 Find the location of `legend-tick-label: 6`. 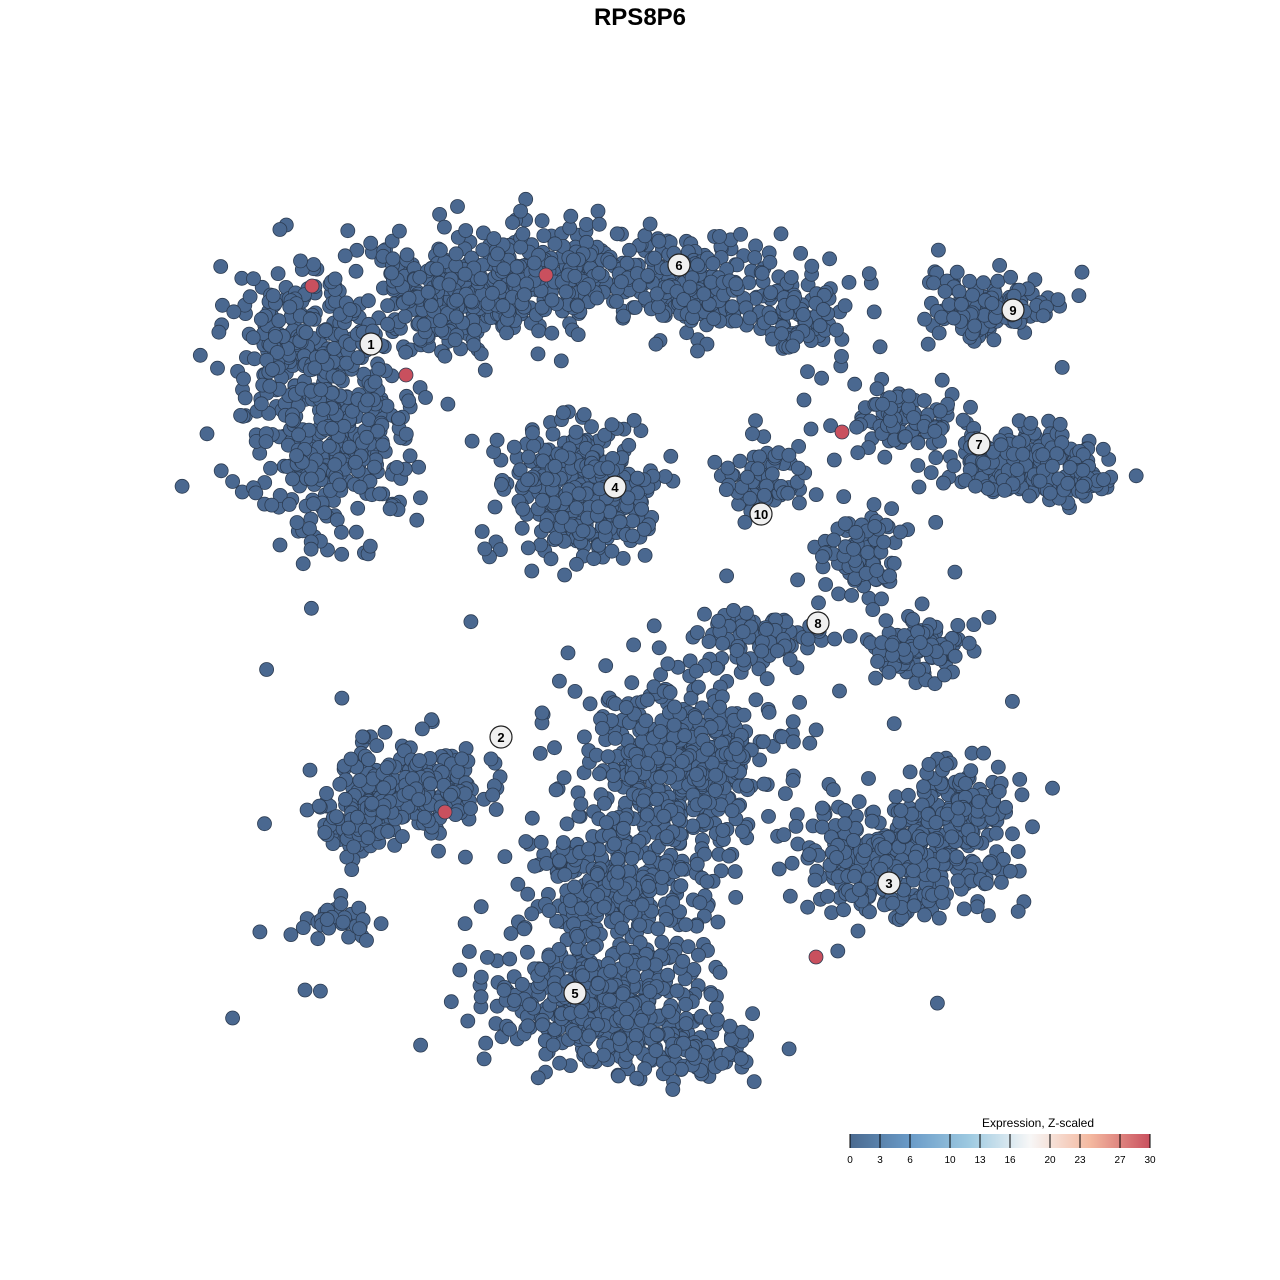

legend-tick-label: 6 is located at coordinates (910, 1160).